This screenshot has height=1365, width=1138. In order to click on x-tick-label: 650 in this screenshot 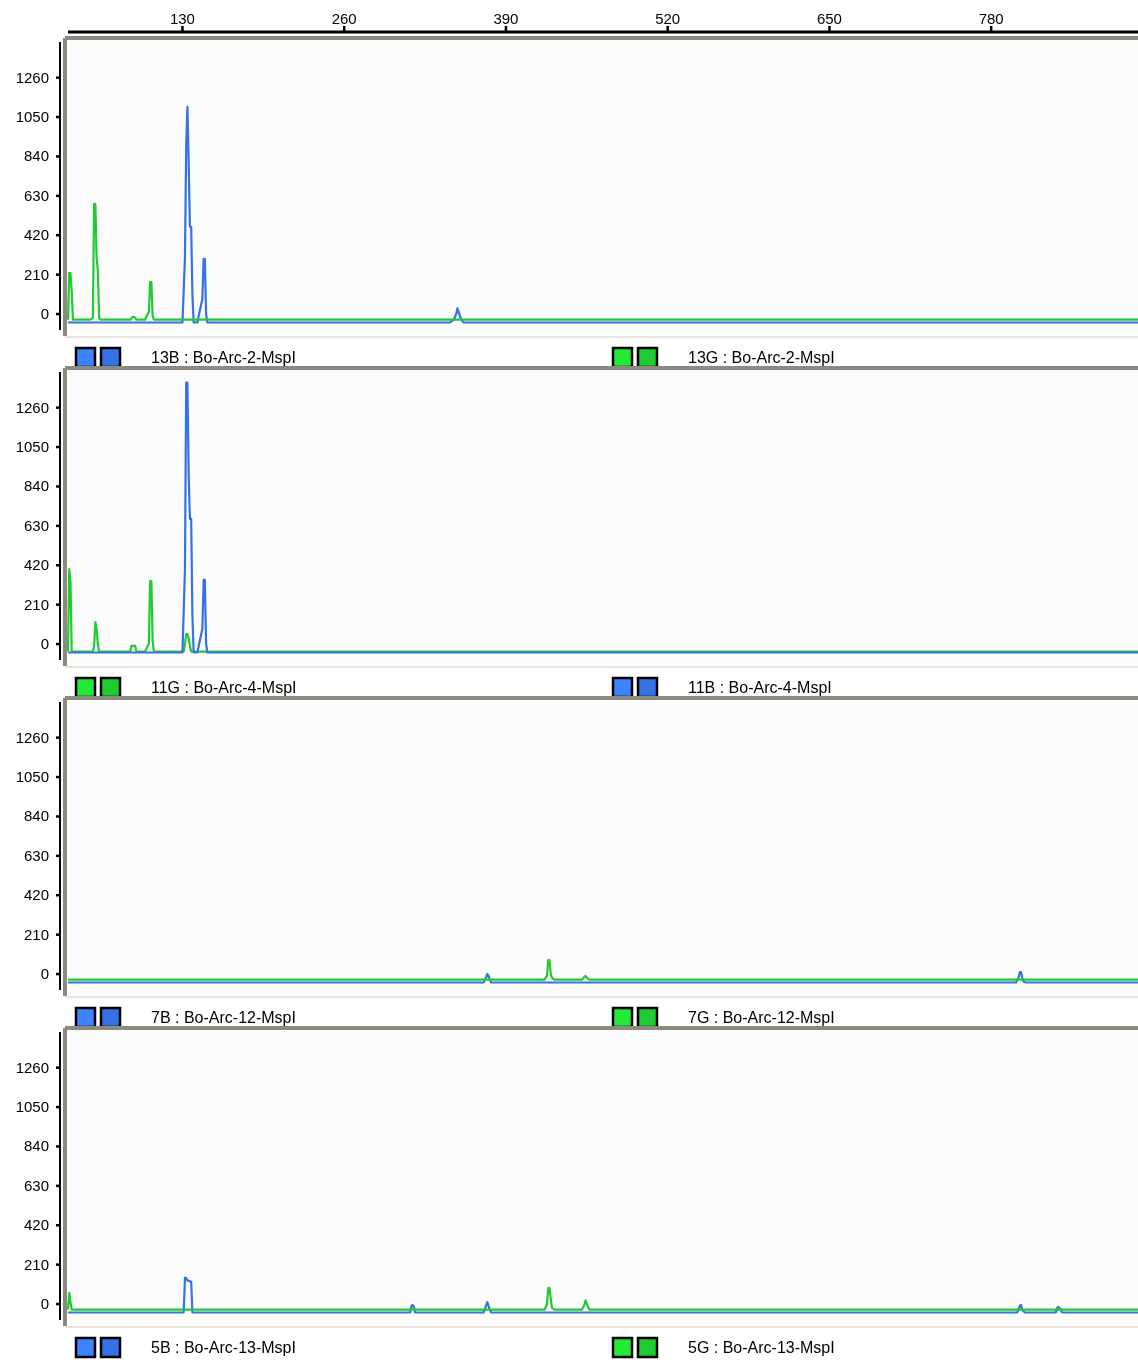, I will do `click(829, 18)`.